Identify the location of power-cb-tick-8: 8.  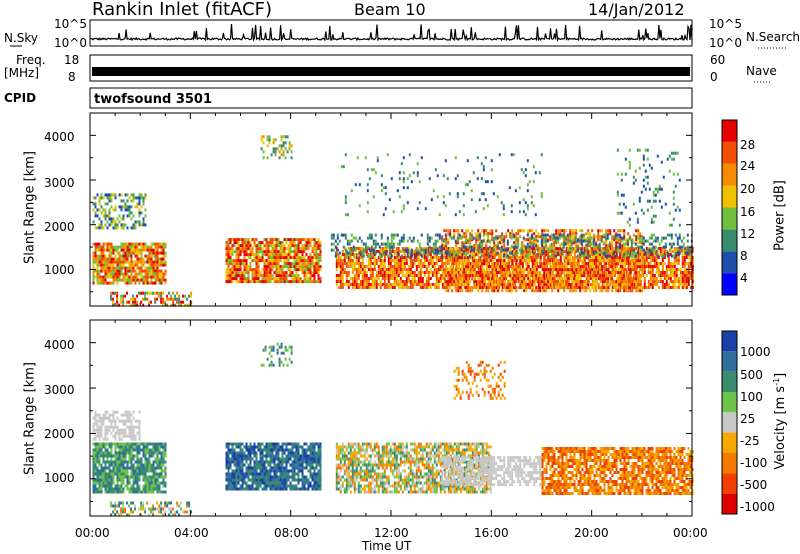
(744, 256).